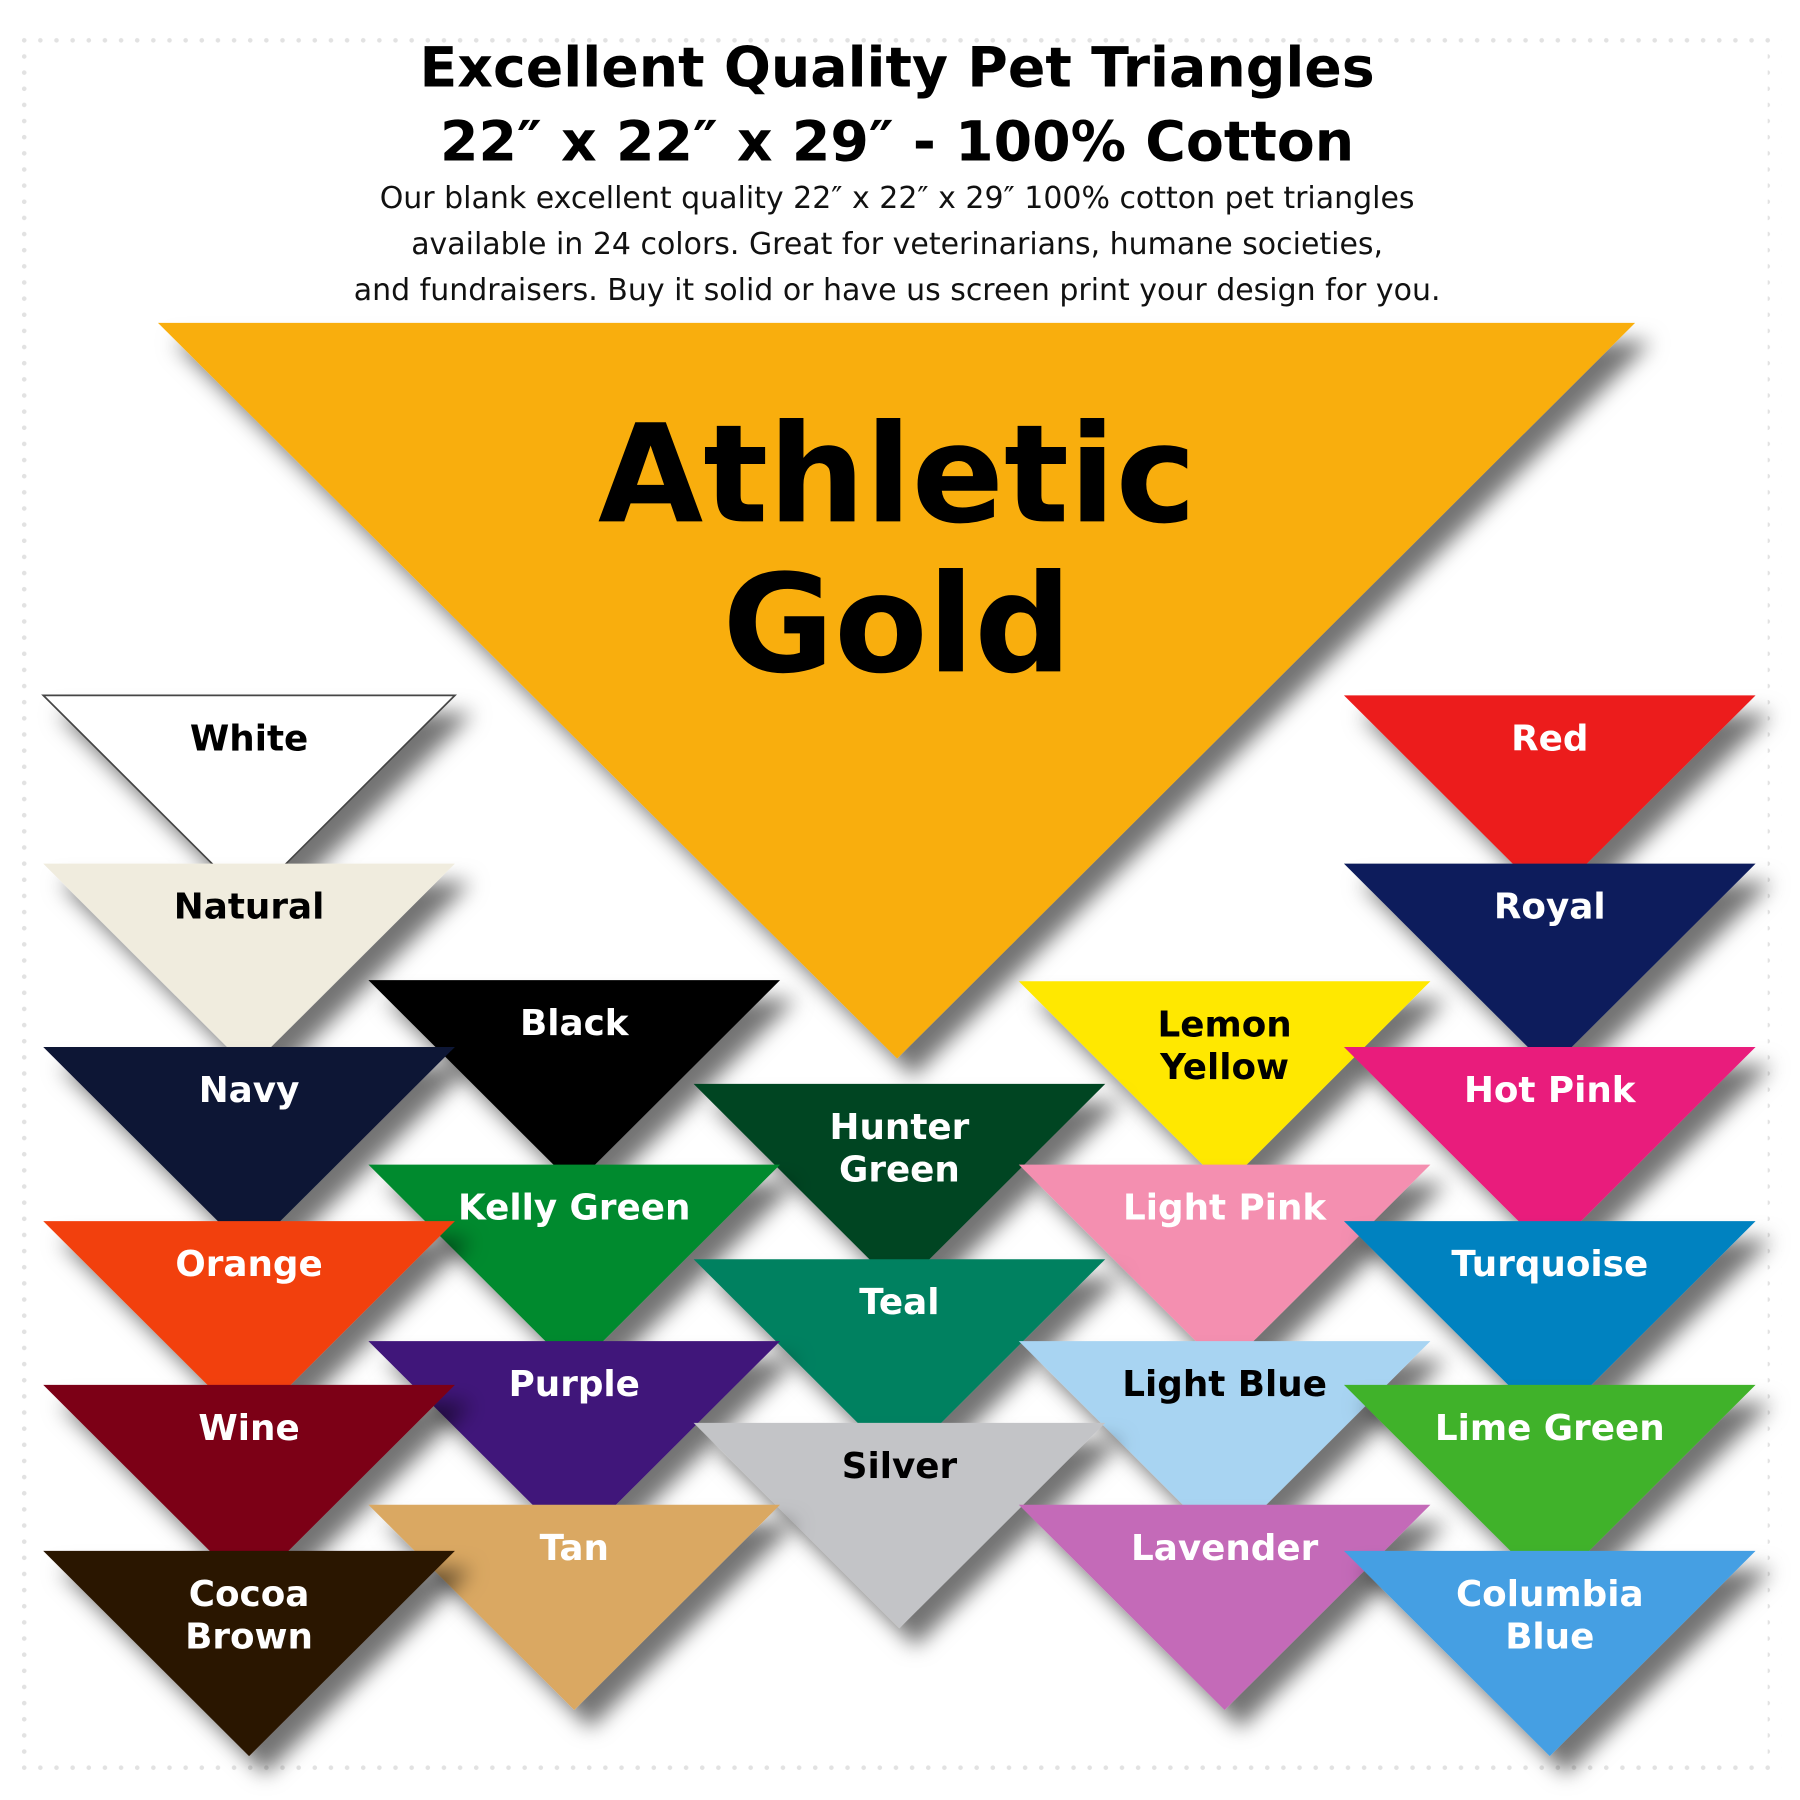 This screenshot has height=1800, width=1800. Describe the element at coordinates (1550, 1090) in the screenshot. I see `color-label: Hot Pink` at that location.